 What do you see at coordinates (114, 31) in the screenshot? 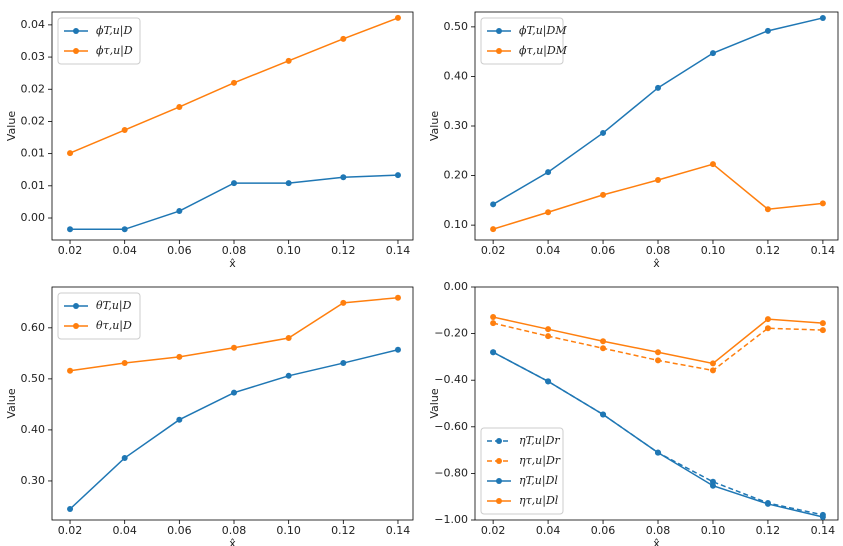
I see `legend-label: ϕT,u|D` at bounding box center [114, 31].